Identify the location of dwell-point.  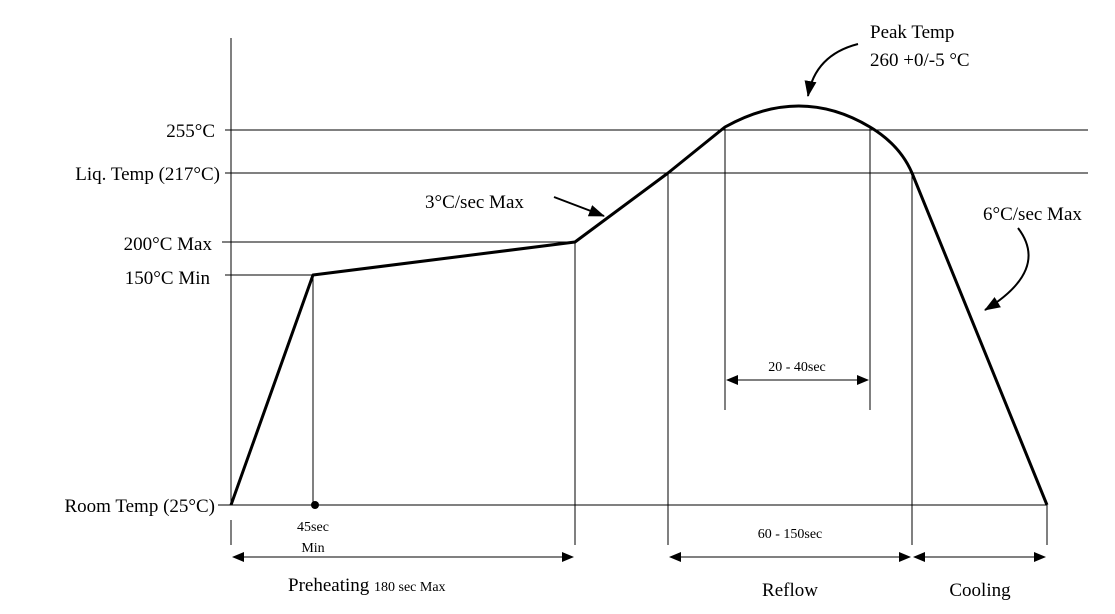
(315, 505).